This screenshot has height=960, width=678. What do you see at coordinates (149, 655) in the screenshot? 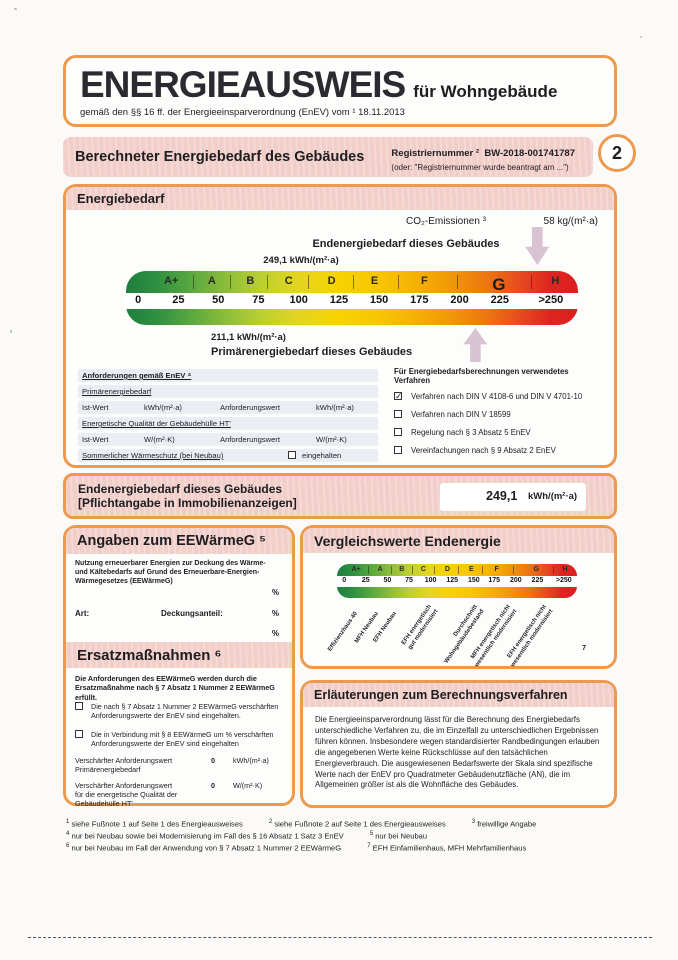
I see `ersatzmassnahmen-heading: Ersatzmaßnahmen ⁶` at bounding box center [149, 655].